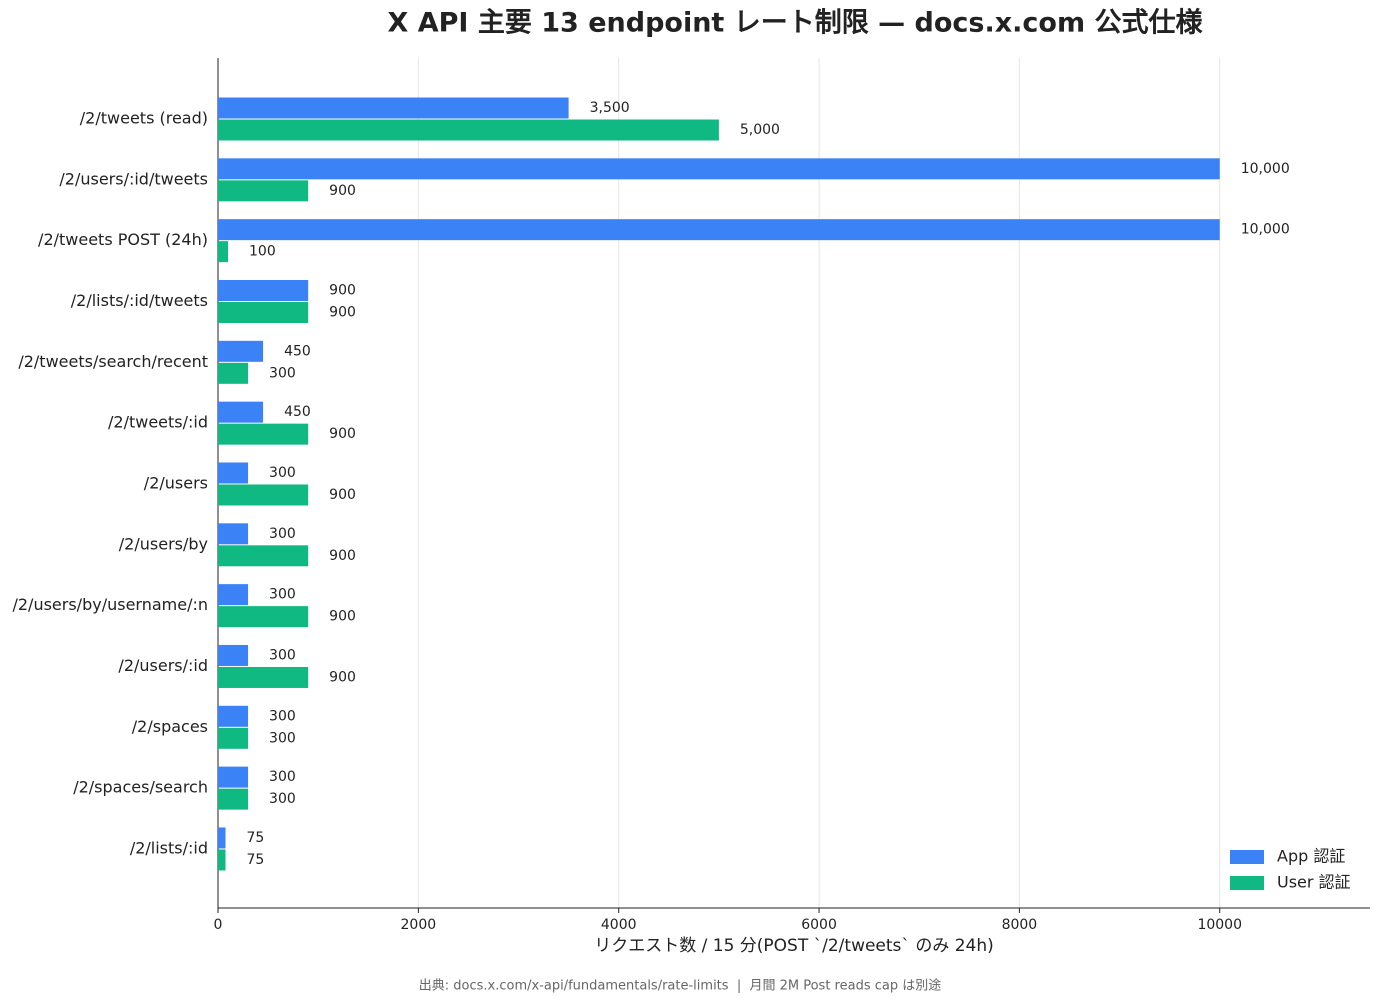  Describe the element at coordinates (794, 946) in the screenshot. I see `x-axis-label: リクエスト数 / 15 分(POST `/2/tweets` のみ 24h)` at that location.